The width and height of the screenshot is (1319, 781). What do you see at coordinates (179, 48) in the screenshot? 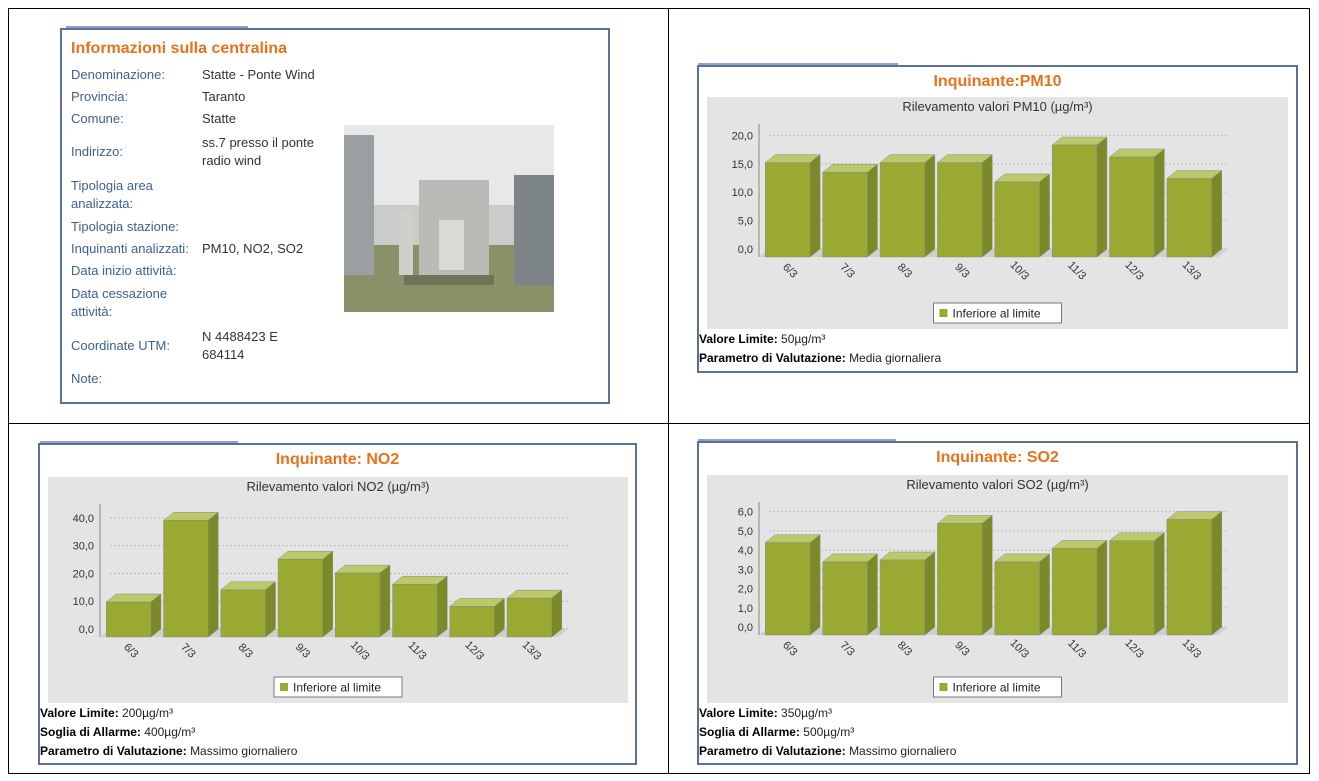
I see `info-title: Informazioni sulla centralina` at bounding box center [179, 48].